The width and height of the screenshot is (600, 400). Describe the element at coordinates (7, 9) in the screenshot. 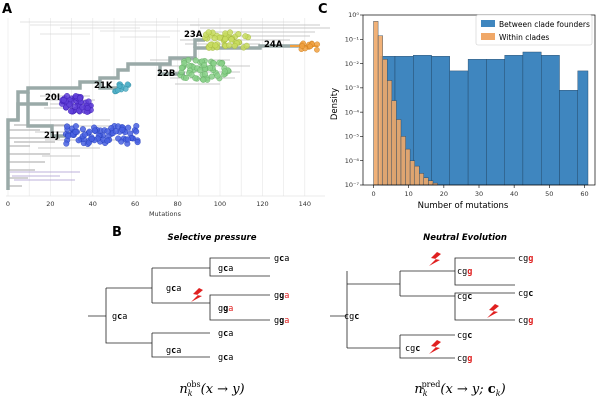

I see `panel-a-label: A` at that location.